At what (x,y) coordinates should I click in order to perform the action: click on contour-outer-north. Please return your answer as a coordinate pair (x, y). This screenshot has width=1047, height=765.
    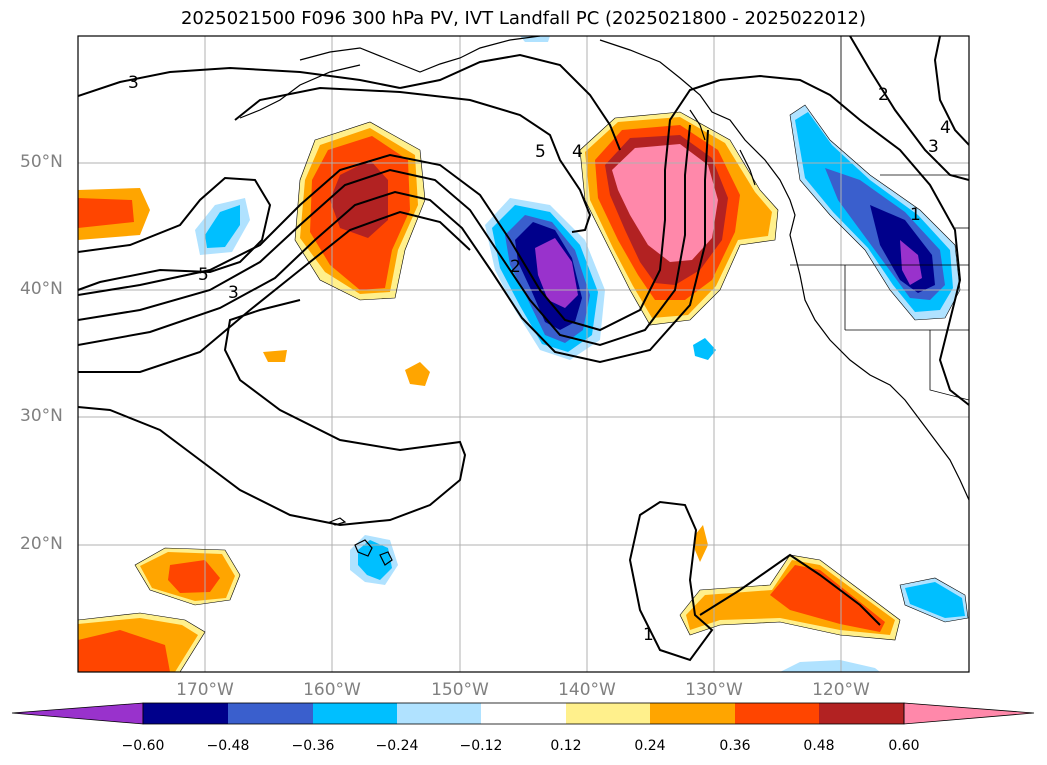
    Looking at the image, I should click on (510, 102).